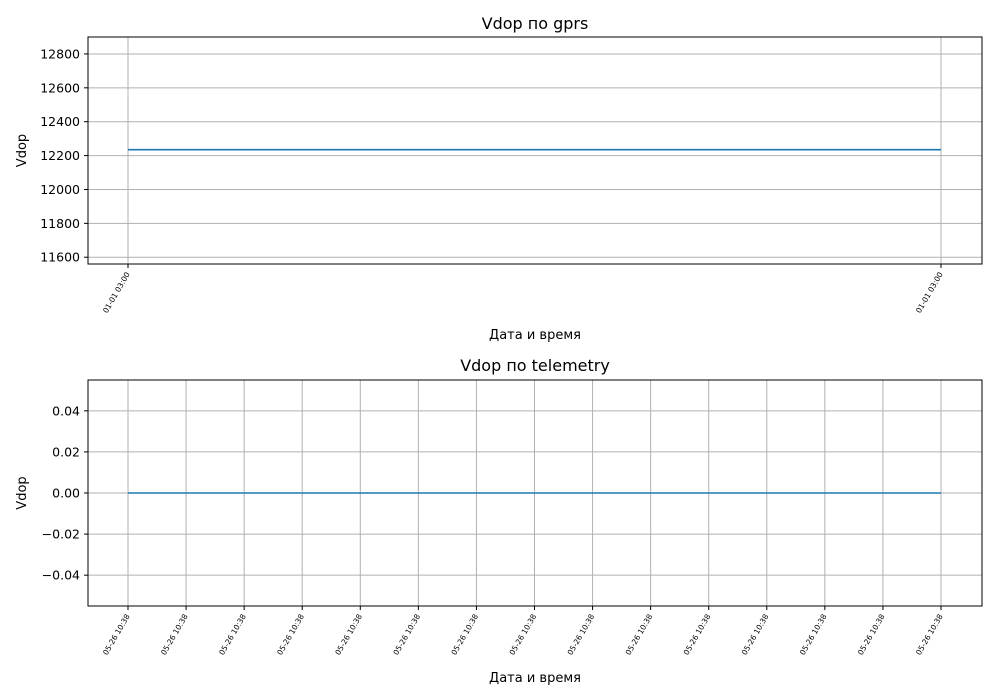 This screenshot has height=700, width=1000. What do you see at coordinates (535, 365) in the screenshot?
I see `chart-title: Vdop по telemetry` at bounding box center [535, 365].